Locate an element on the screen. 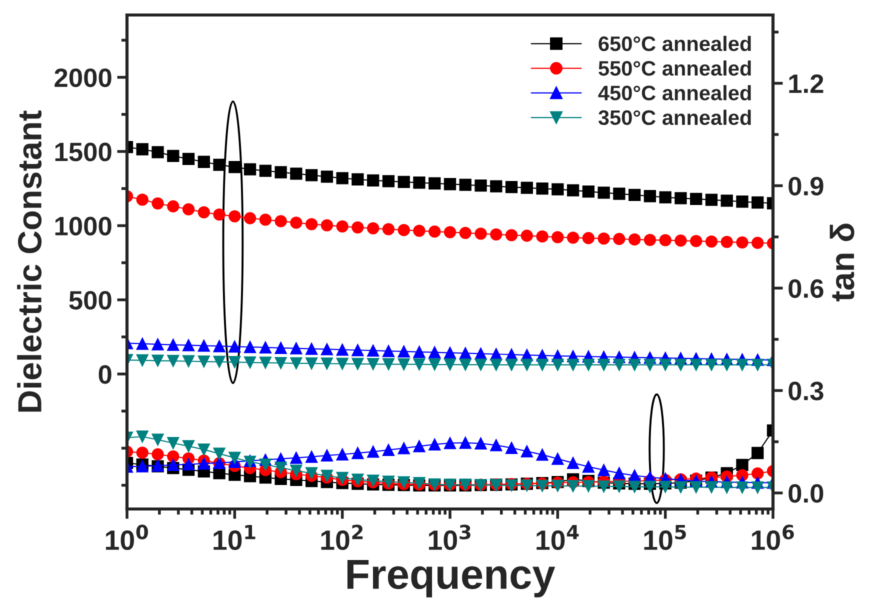 Image resolution: width=881 pixels, height=611 pixels. x-tick-label: 10$^{6}$ is located at coordinates (773, 537).